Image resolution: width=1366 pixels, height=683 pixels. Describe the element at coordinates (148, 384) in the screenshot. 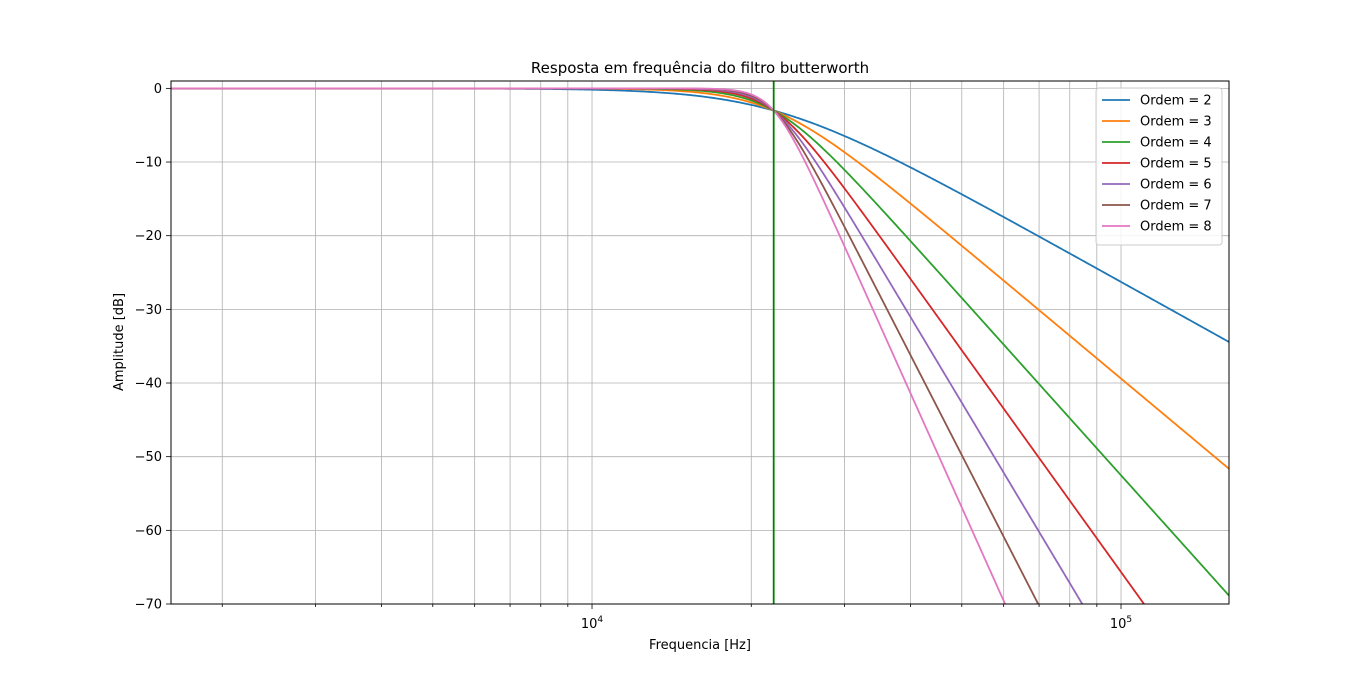

I see `y-tick-label: −40` at that location.